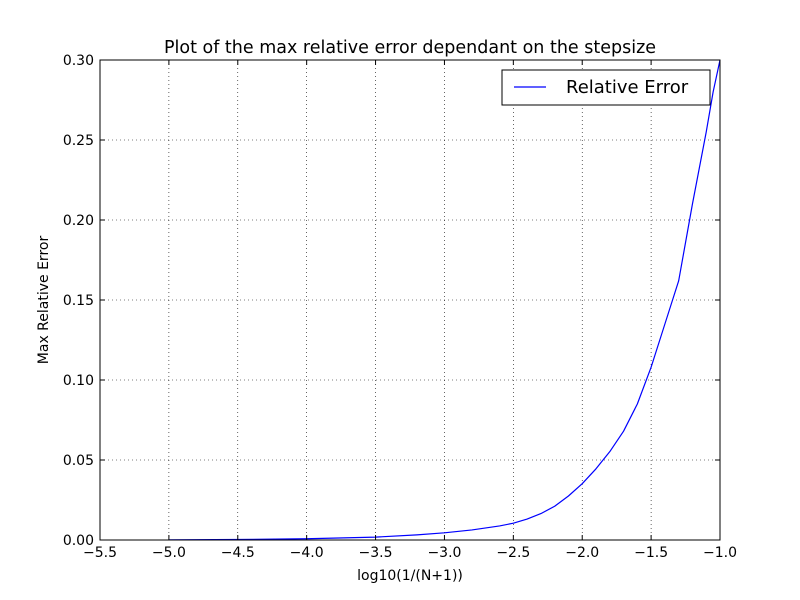 This screenshot has height=600, width=800. What do you see at coordinates (78, 141) in the screenshot?
I see `y-tick-label: 0.25` at bounding box center [78, 141].